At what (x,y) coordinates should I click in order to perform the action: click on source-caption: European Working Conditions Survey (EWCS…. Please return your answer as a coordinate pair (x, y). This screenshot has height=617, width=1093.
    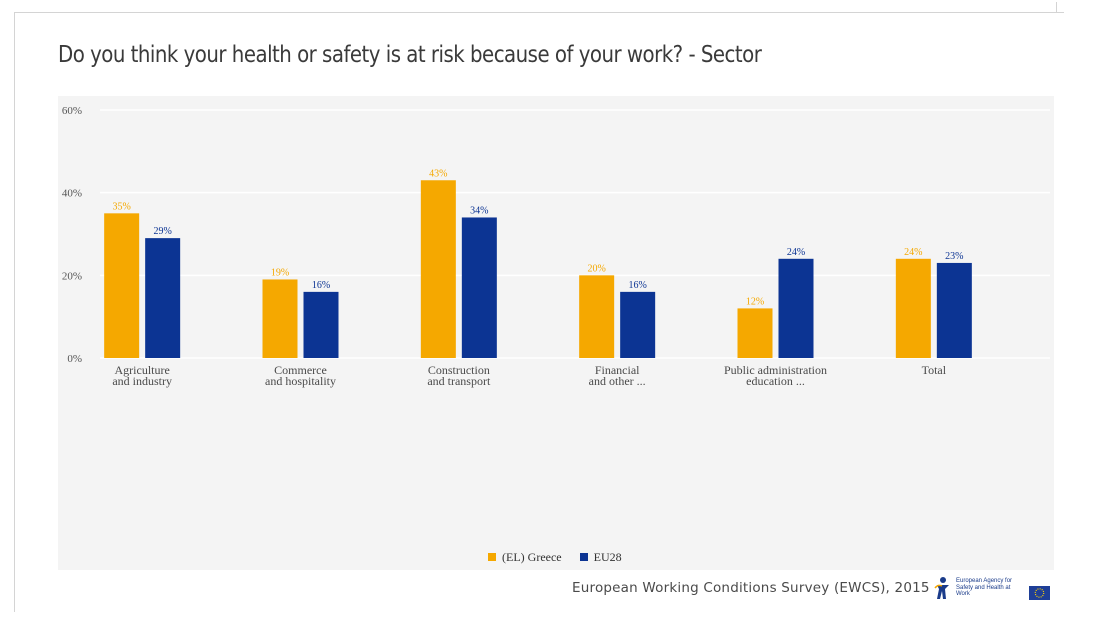
    Looking at the image, I should click on (751, 588).